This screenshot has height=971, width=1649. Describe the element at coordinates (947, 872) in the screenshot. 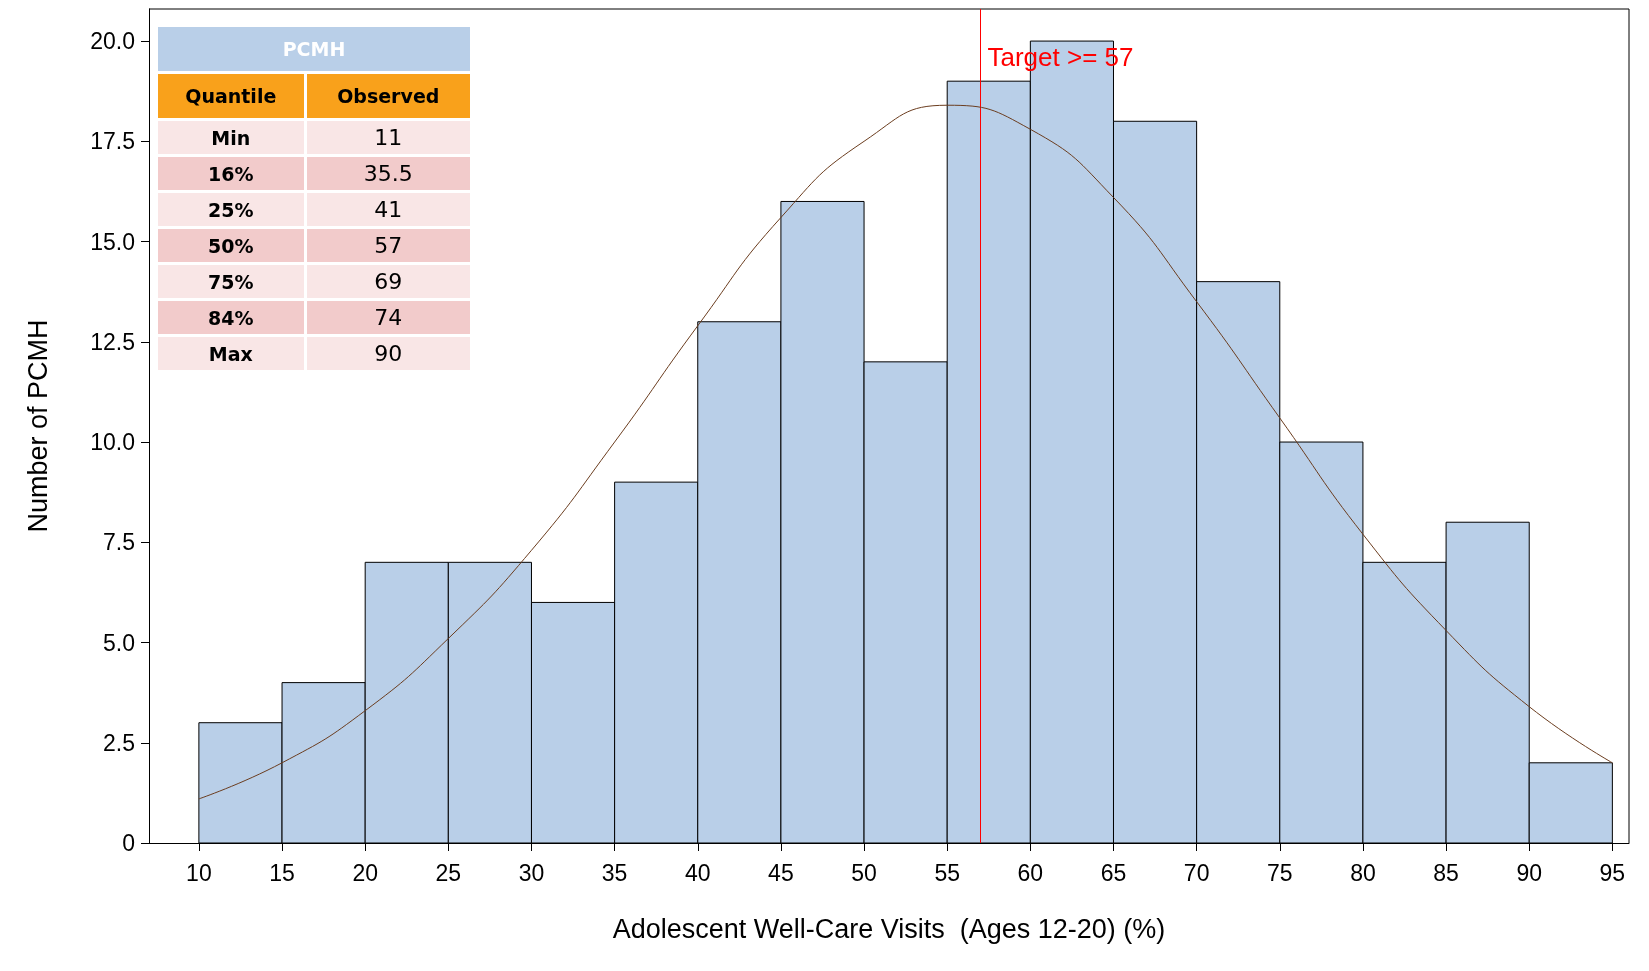

I see `x-tick-label: 55` at that location.